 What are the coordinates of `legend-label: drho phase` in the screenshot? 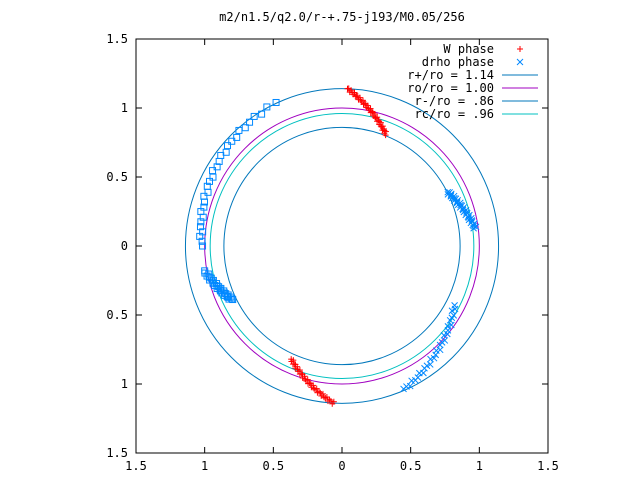 It's located at (458, 62).